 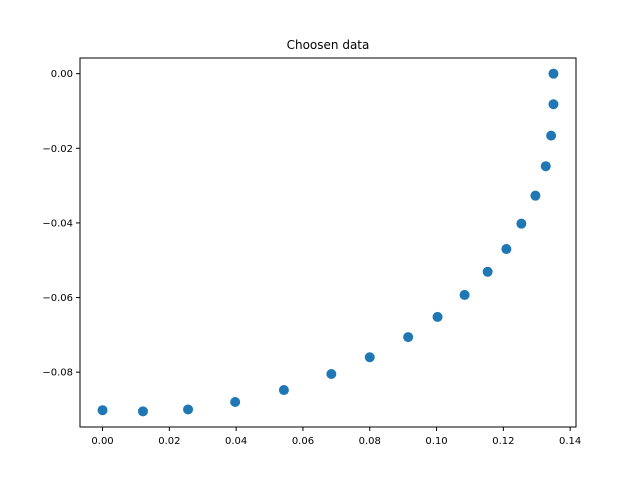 I want to click on y-axis-ticks: −0.08 −0.06 −0.04 −0.02 0.00, so click(x=61, y=224).